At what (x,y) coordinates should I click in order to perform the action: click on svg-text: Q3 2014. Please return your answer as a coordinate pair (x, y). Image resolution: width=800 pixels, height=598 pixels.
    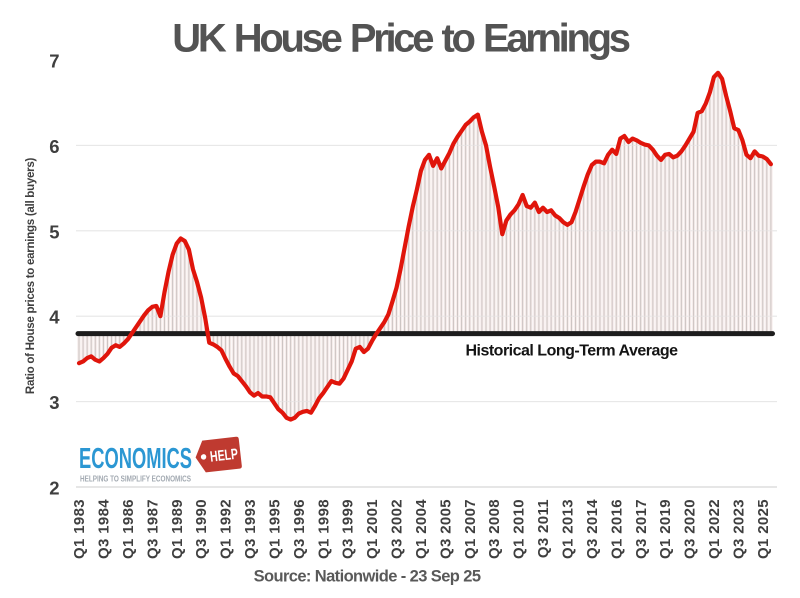
    Looking at the image, I should click on (592, 529).